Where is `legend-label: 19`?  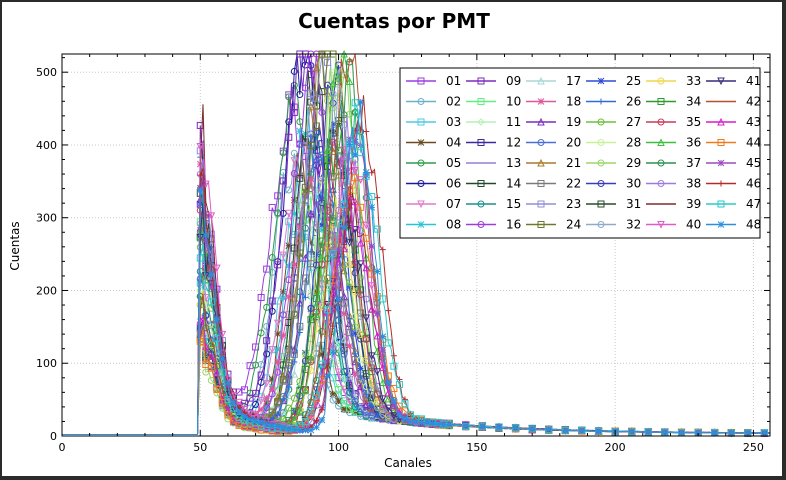 legend-label: 19 is located at coordinates (573, 122).